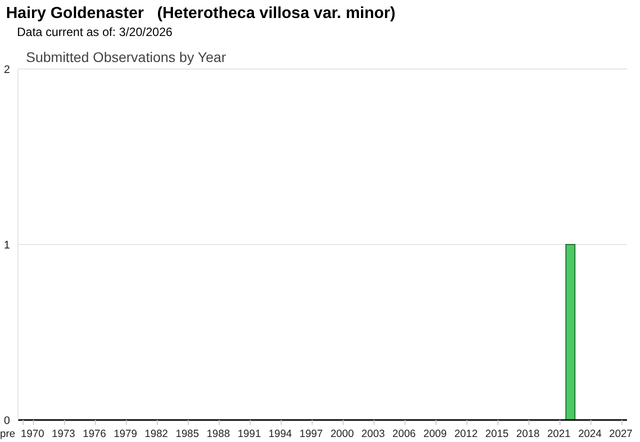 Image resolution: width=640 pixels, height=442 pixels. Describe the element at coordinates (126, 434) in the screenshot. I see `x-tick-label: 1979` at that location.